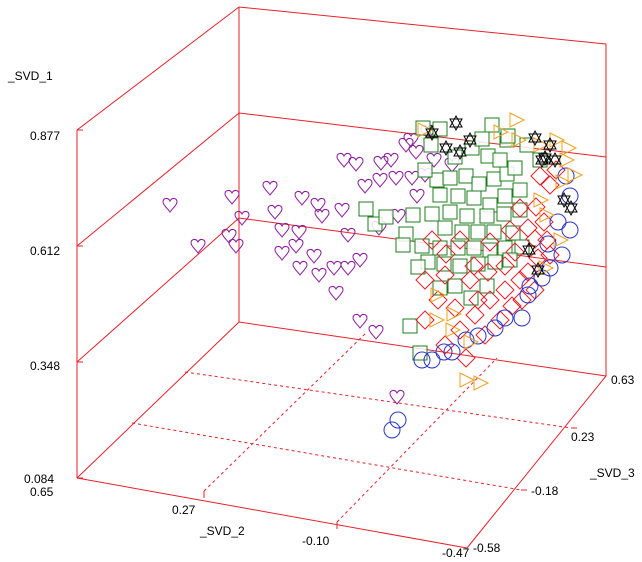  Describe the element at coordinates (222, 531) in the screenshot. I see `svd2-axis-label: _SVD_2` at that location.